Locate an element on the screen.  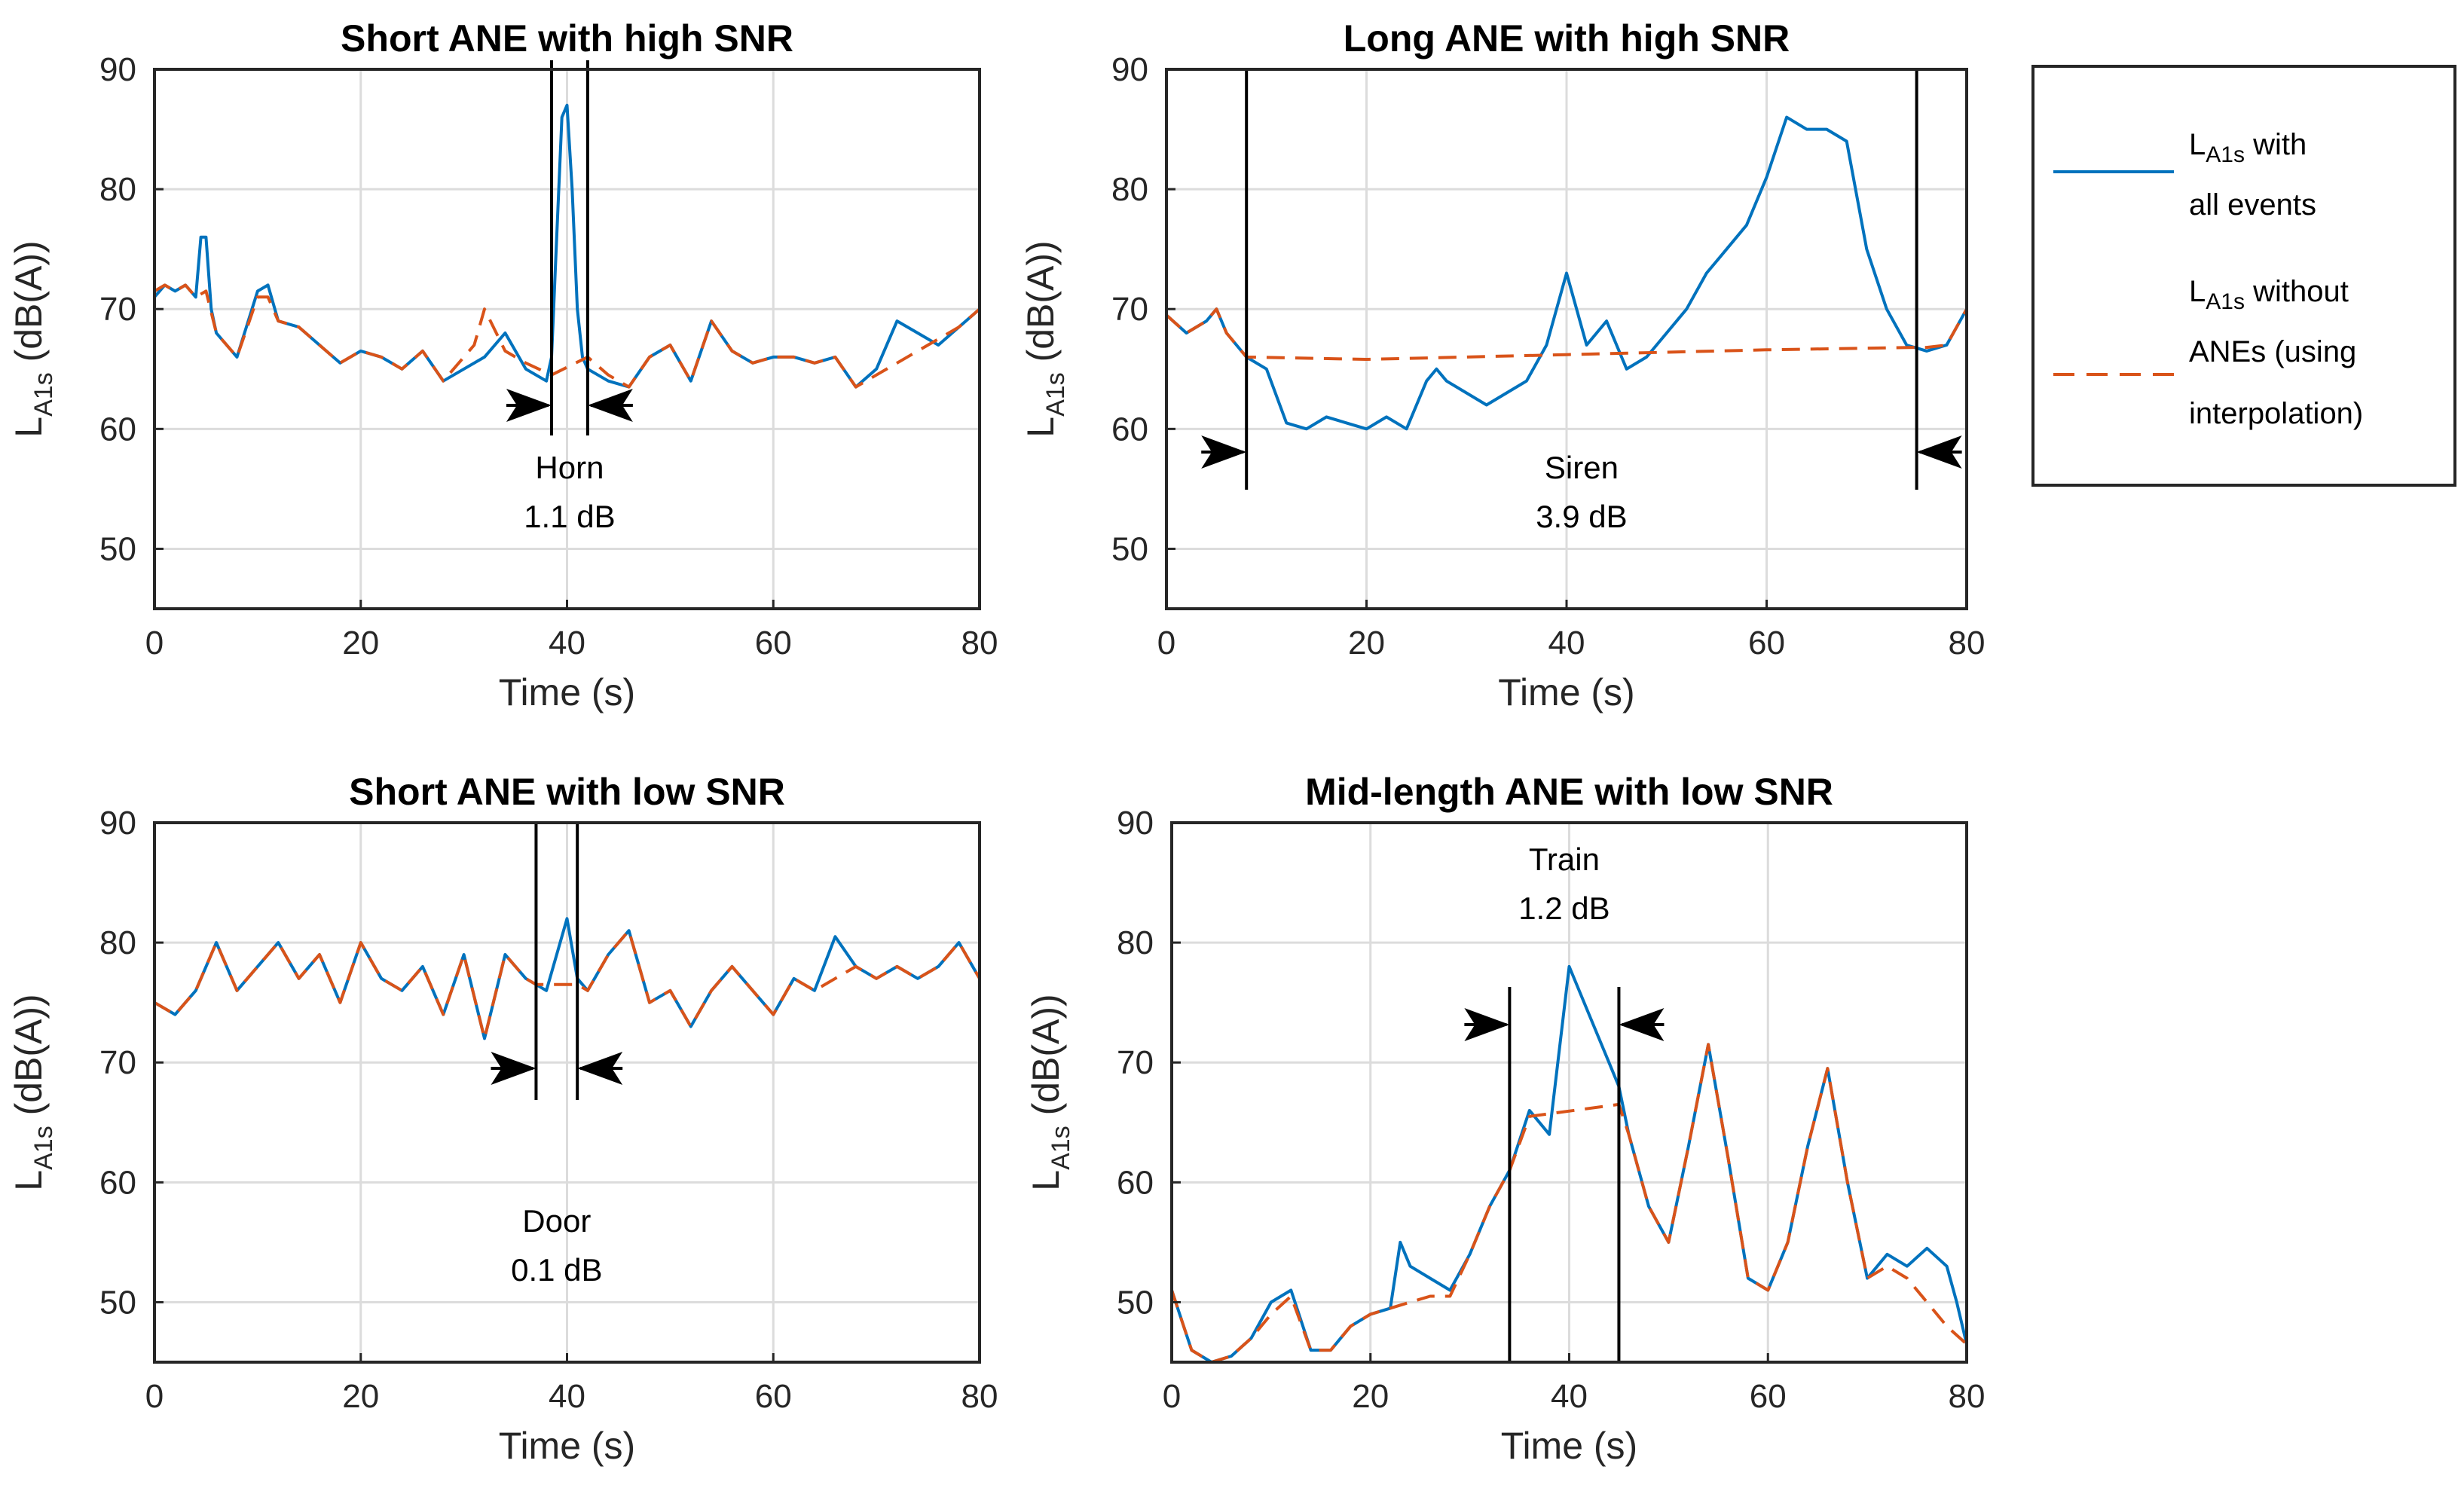
event-label: Door is located at coordinates (556, 1221).